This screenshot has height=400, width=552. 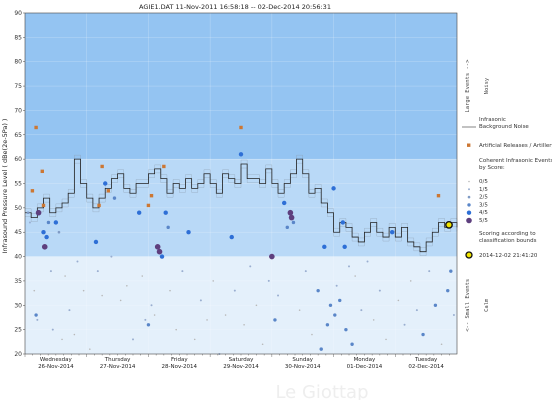 I want to click on y-tick-label: 45, so click(x=18, y=232).